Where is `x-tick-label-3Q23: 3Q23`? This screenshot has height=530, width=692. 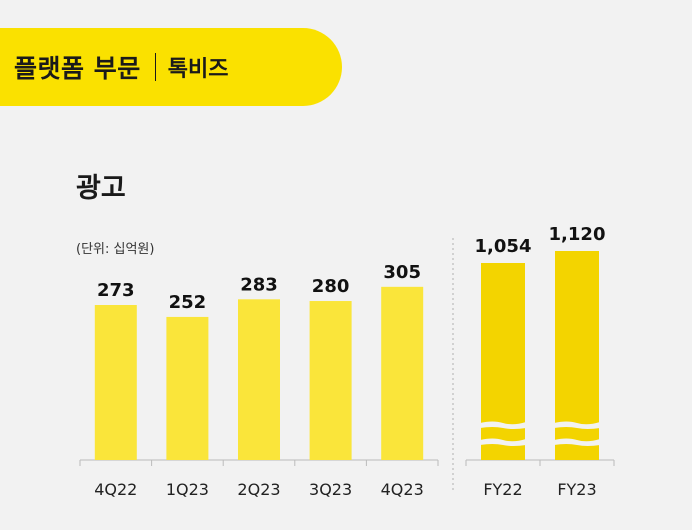 x-tick-label-3Q23: 3Q23 is located at coordinates (330, 489).